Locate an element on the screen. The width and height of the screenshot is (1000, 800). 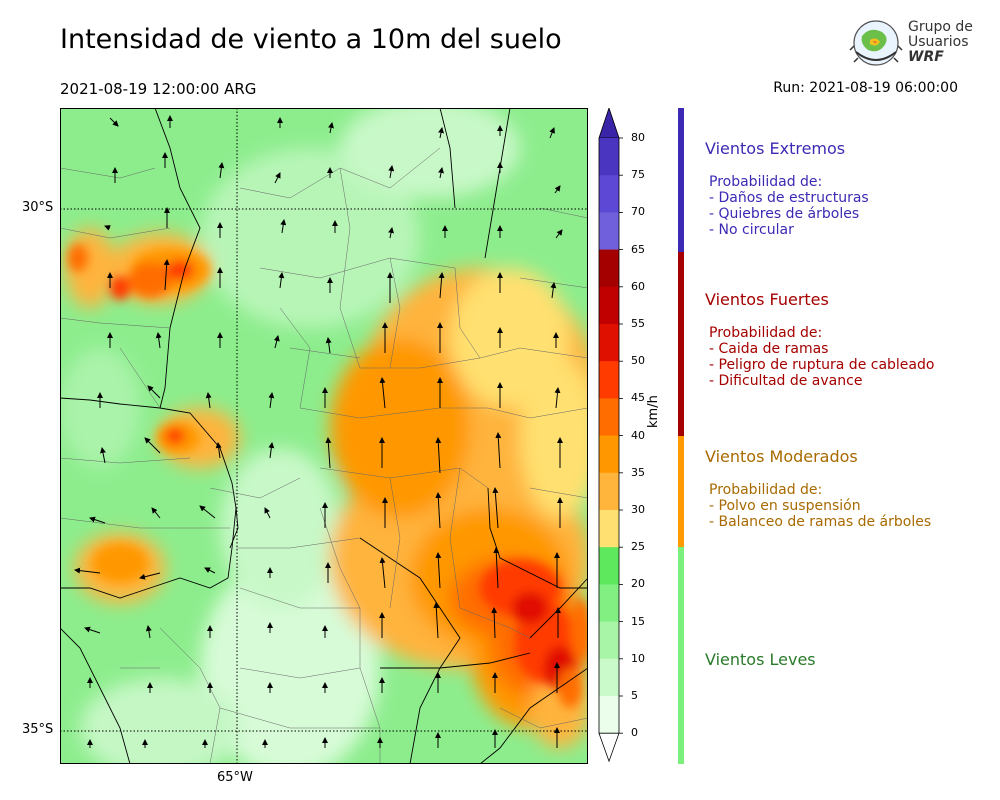
colorbar-tick: 50 is located at coordinates (638, 361).